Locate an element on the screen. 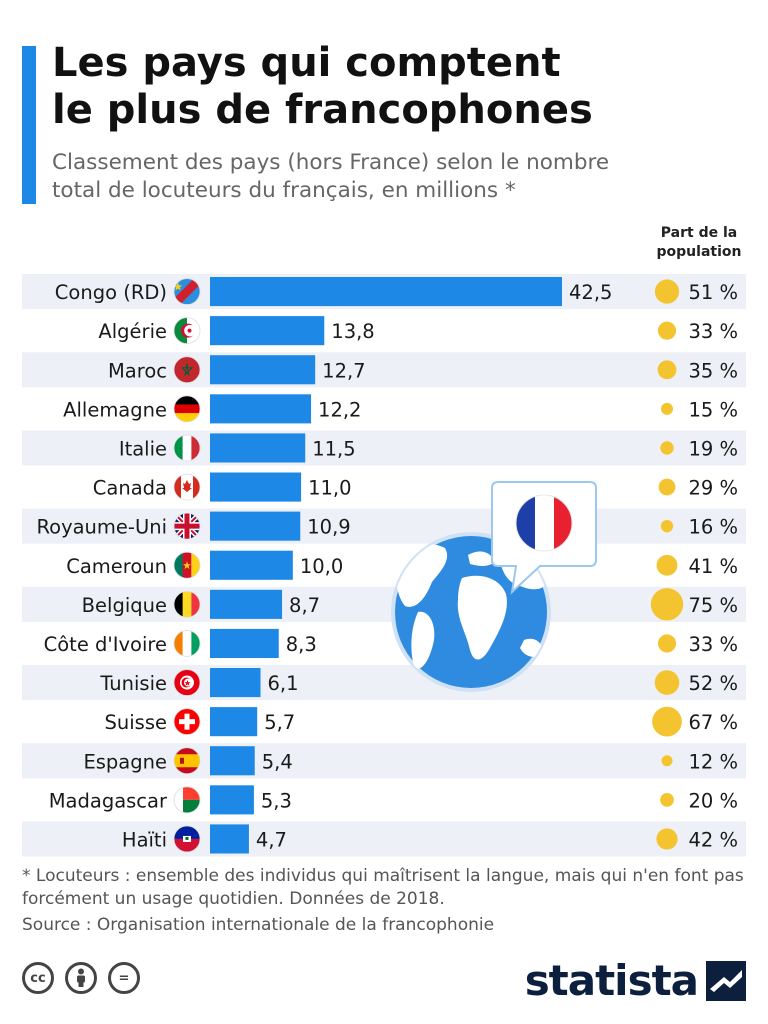 The width and height of the screenshot is (768, 1024). flag-ma-icon is located at coordinates (187, 370).